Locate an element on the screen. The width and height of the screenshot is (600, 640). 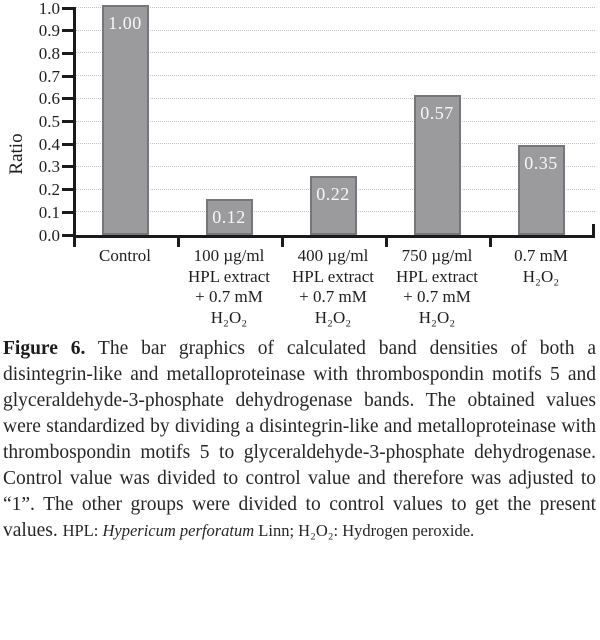
bar-value-label: 0.35 is located at coordinates (541, 163).